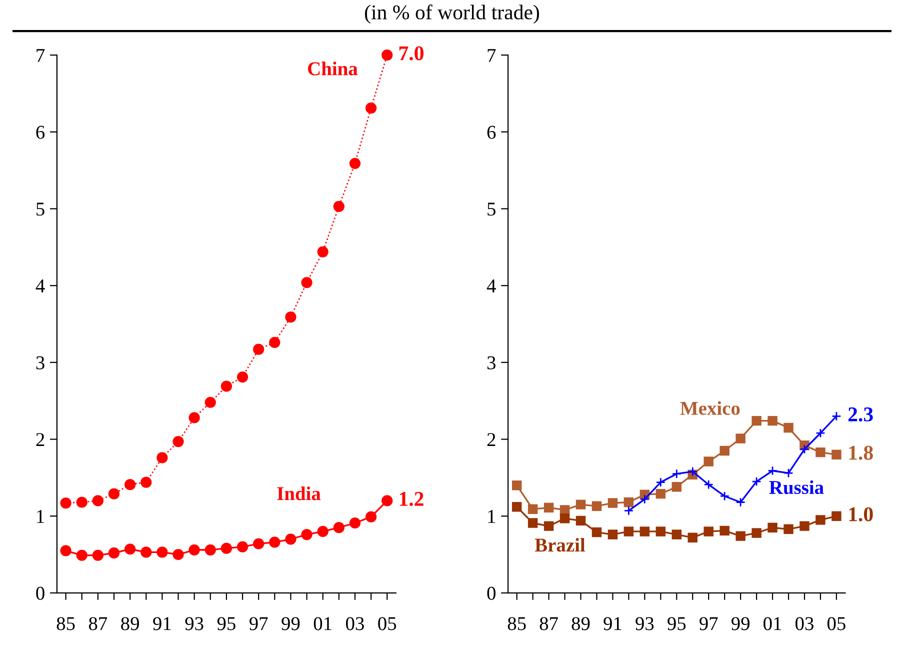  What do you see at coordinates (65, 623) in the screenshot?
I see `x-tick-label: 85` at bounding box center [65, 623].